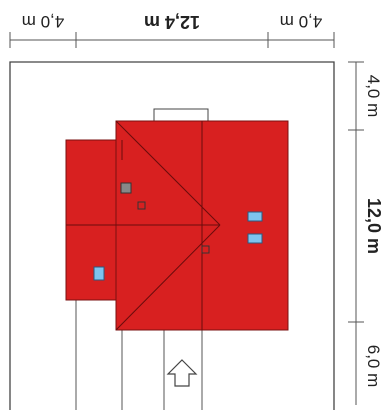 The width and height of the screenshot is (390, 410). What do you see at coordinates (181, 115) in the screenshot?
I see `porch-canopy` at bounding box center [181, 115].